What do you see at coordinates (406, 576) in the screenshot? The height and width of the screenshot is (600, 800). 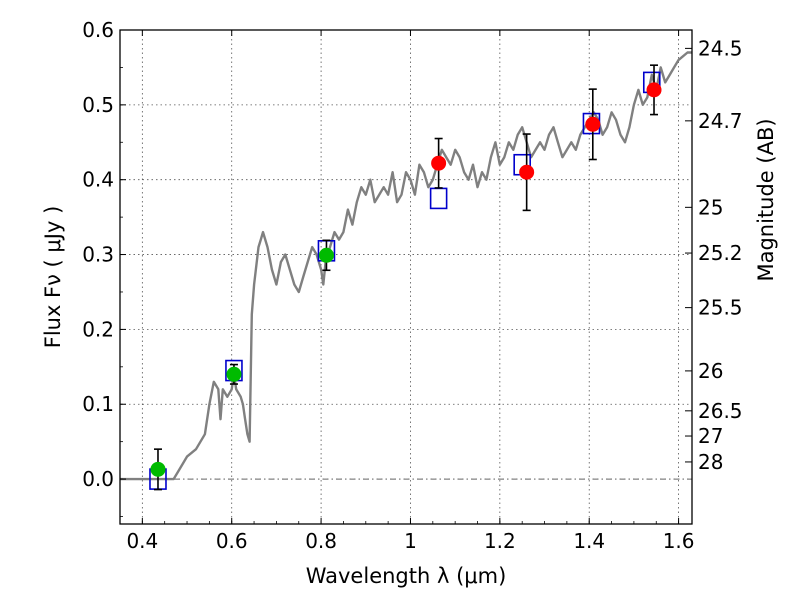 I see `x-axis-label: Wavelength λ (μm)` at bounding box center [406, 576].